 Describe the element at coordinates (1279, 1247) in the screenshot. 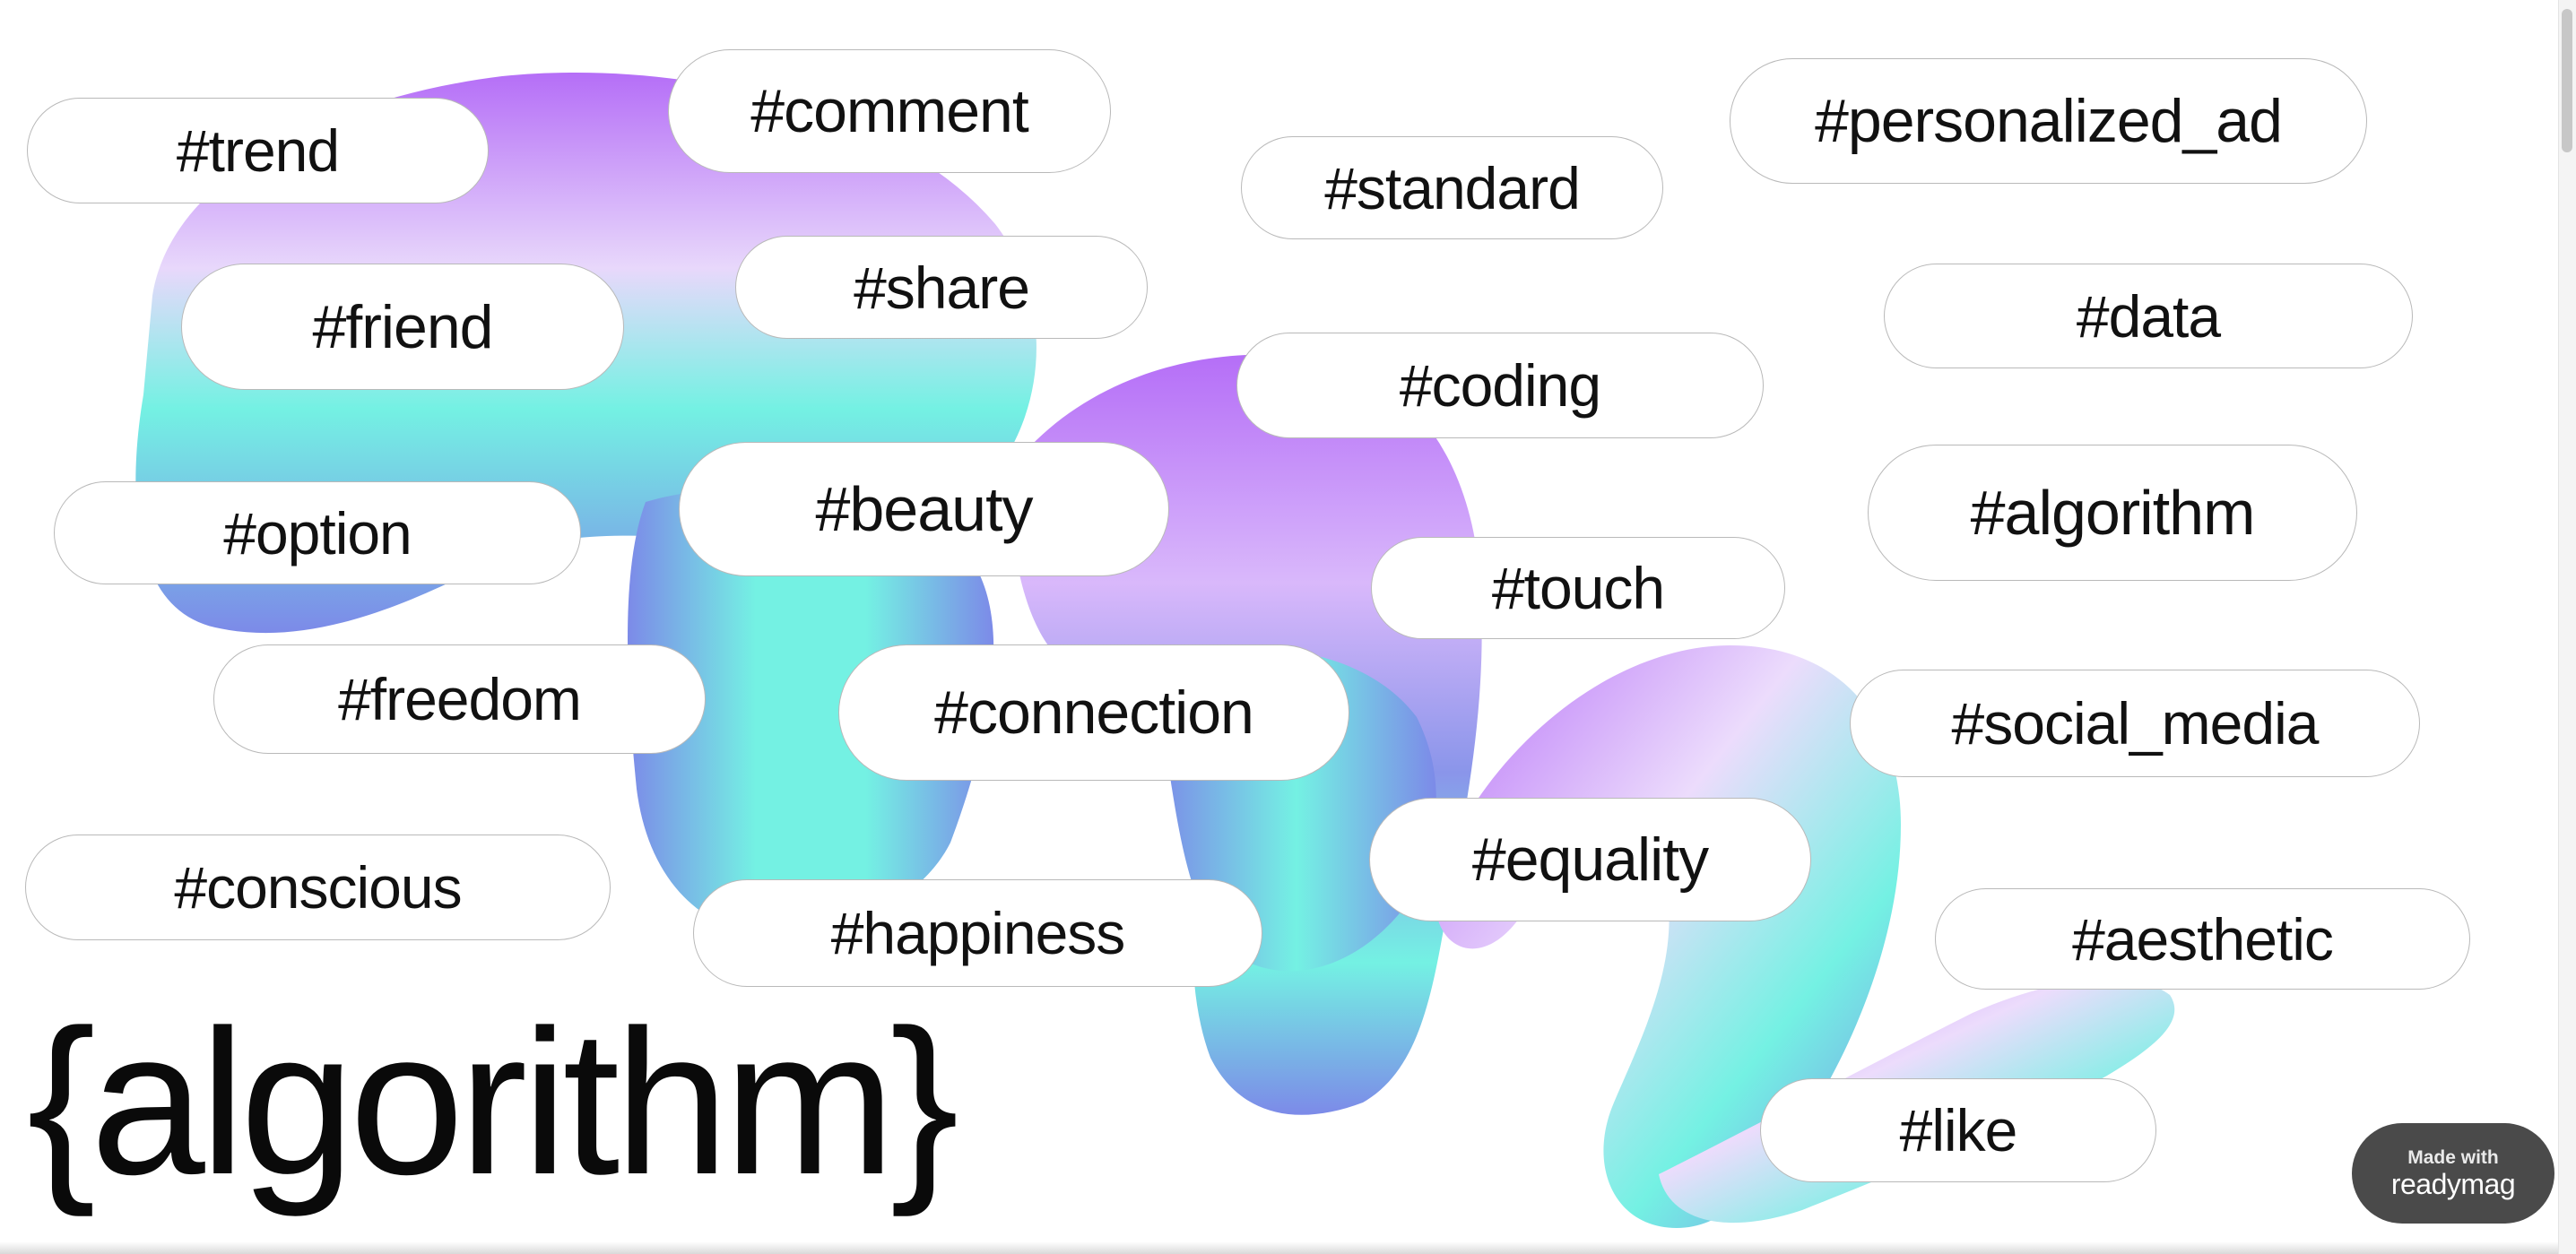

I see `bottom-edge-shadow` at that location.